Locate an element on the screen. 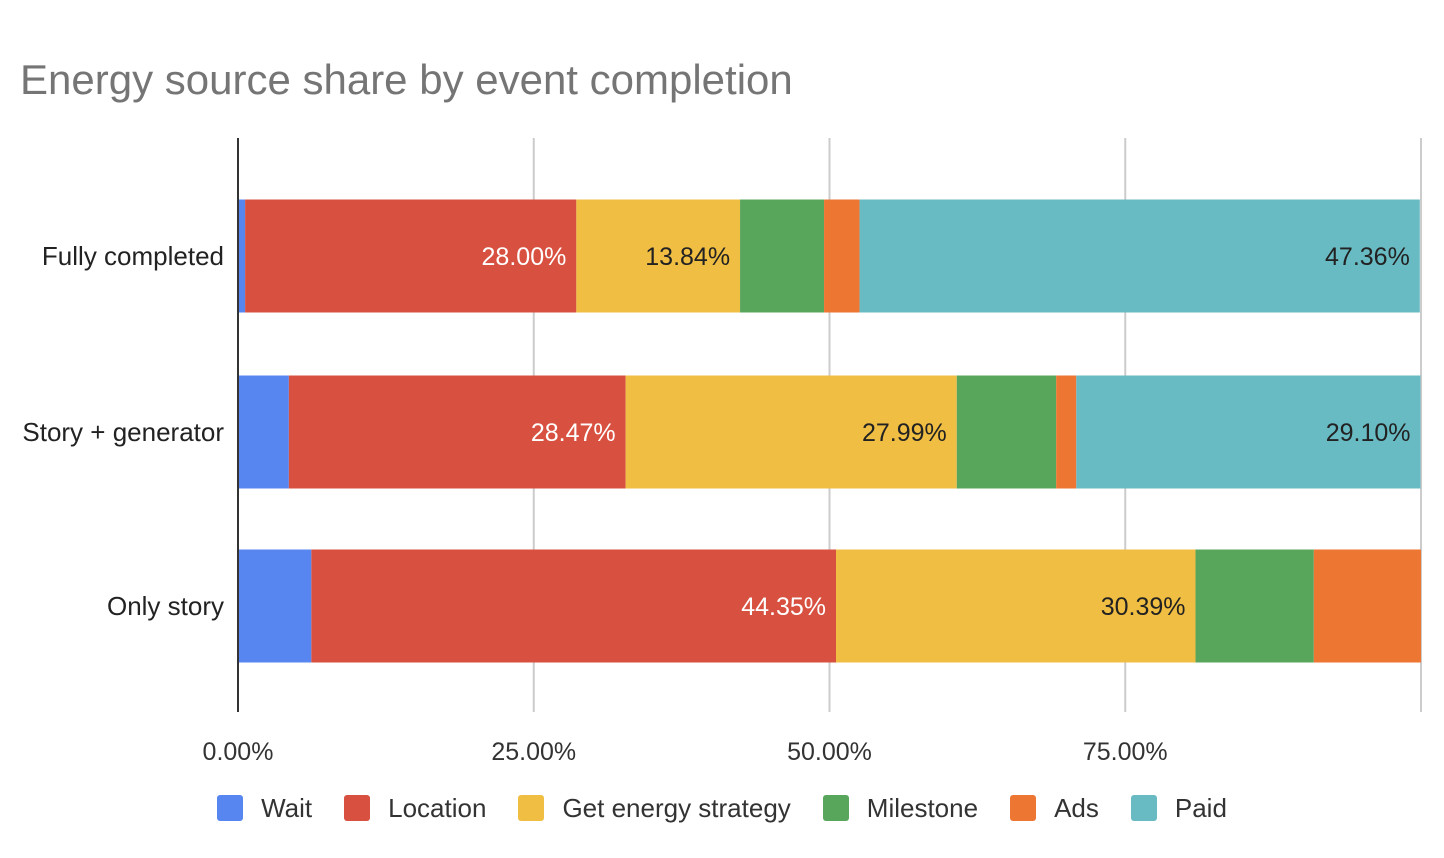 The image size is (1444, 858). category-label: Only story is located at coordinates (165, 606).